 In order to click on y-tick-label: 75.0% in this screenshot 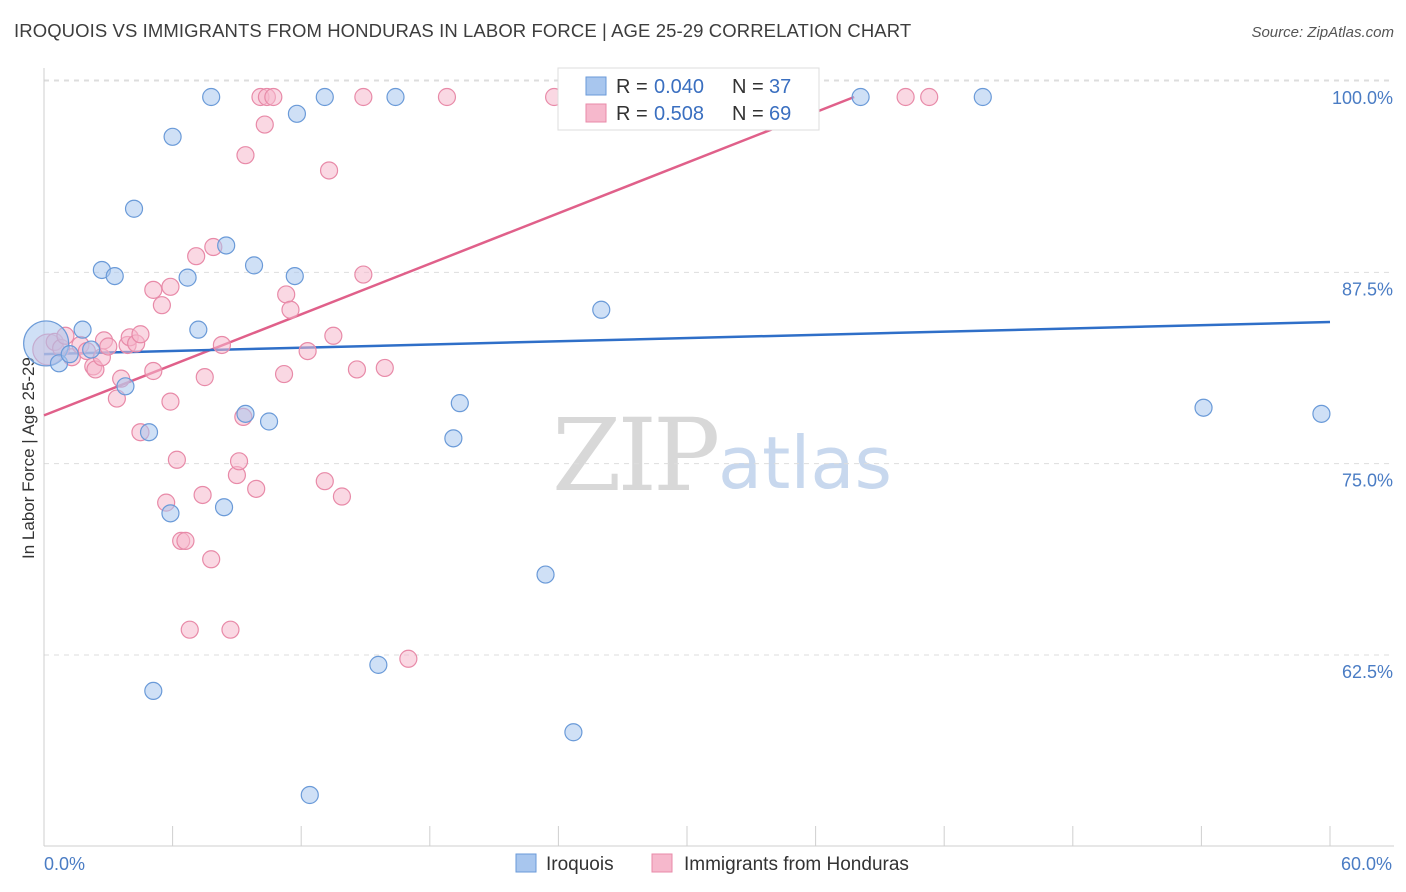, I will do `click(1367, 481)`.